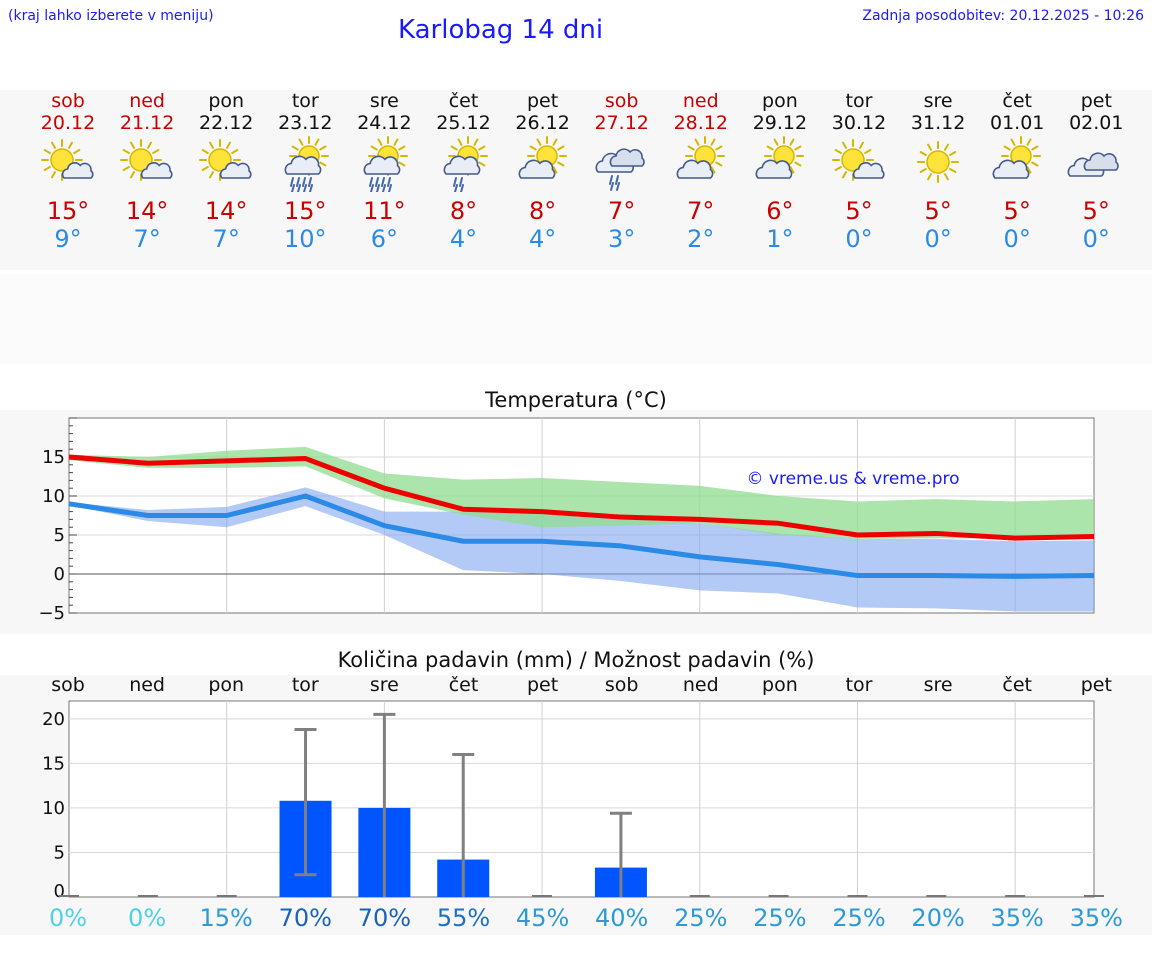 This screenshot has height=975, width=1152. What do you see at coordinates (463, 918) in the screenshot?
I see `precip-probability: 55%` at bounding box center [463, 918].